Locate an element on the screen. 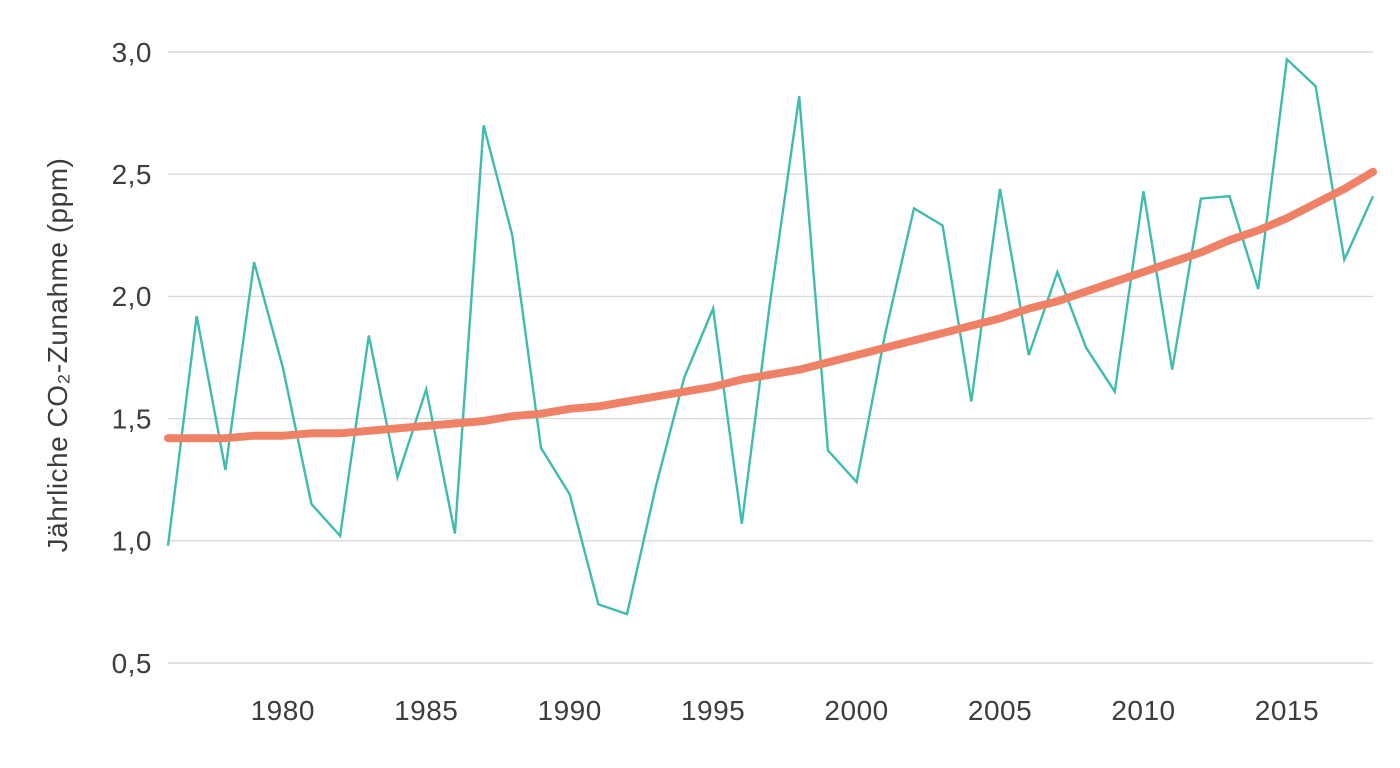  x-tick-label: 2005 is located at coordinates (1000, 710).